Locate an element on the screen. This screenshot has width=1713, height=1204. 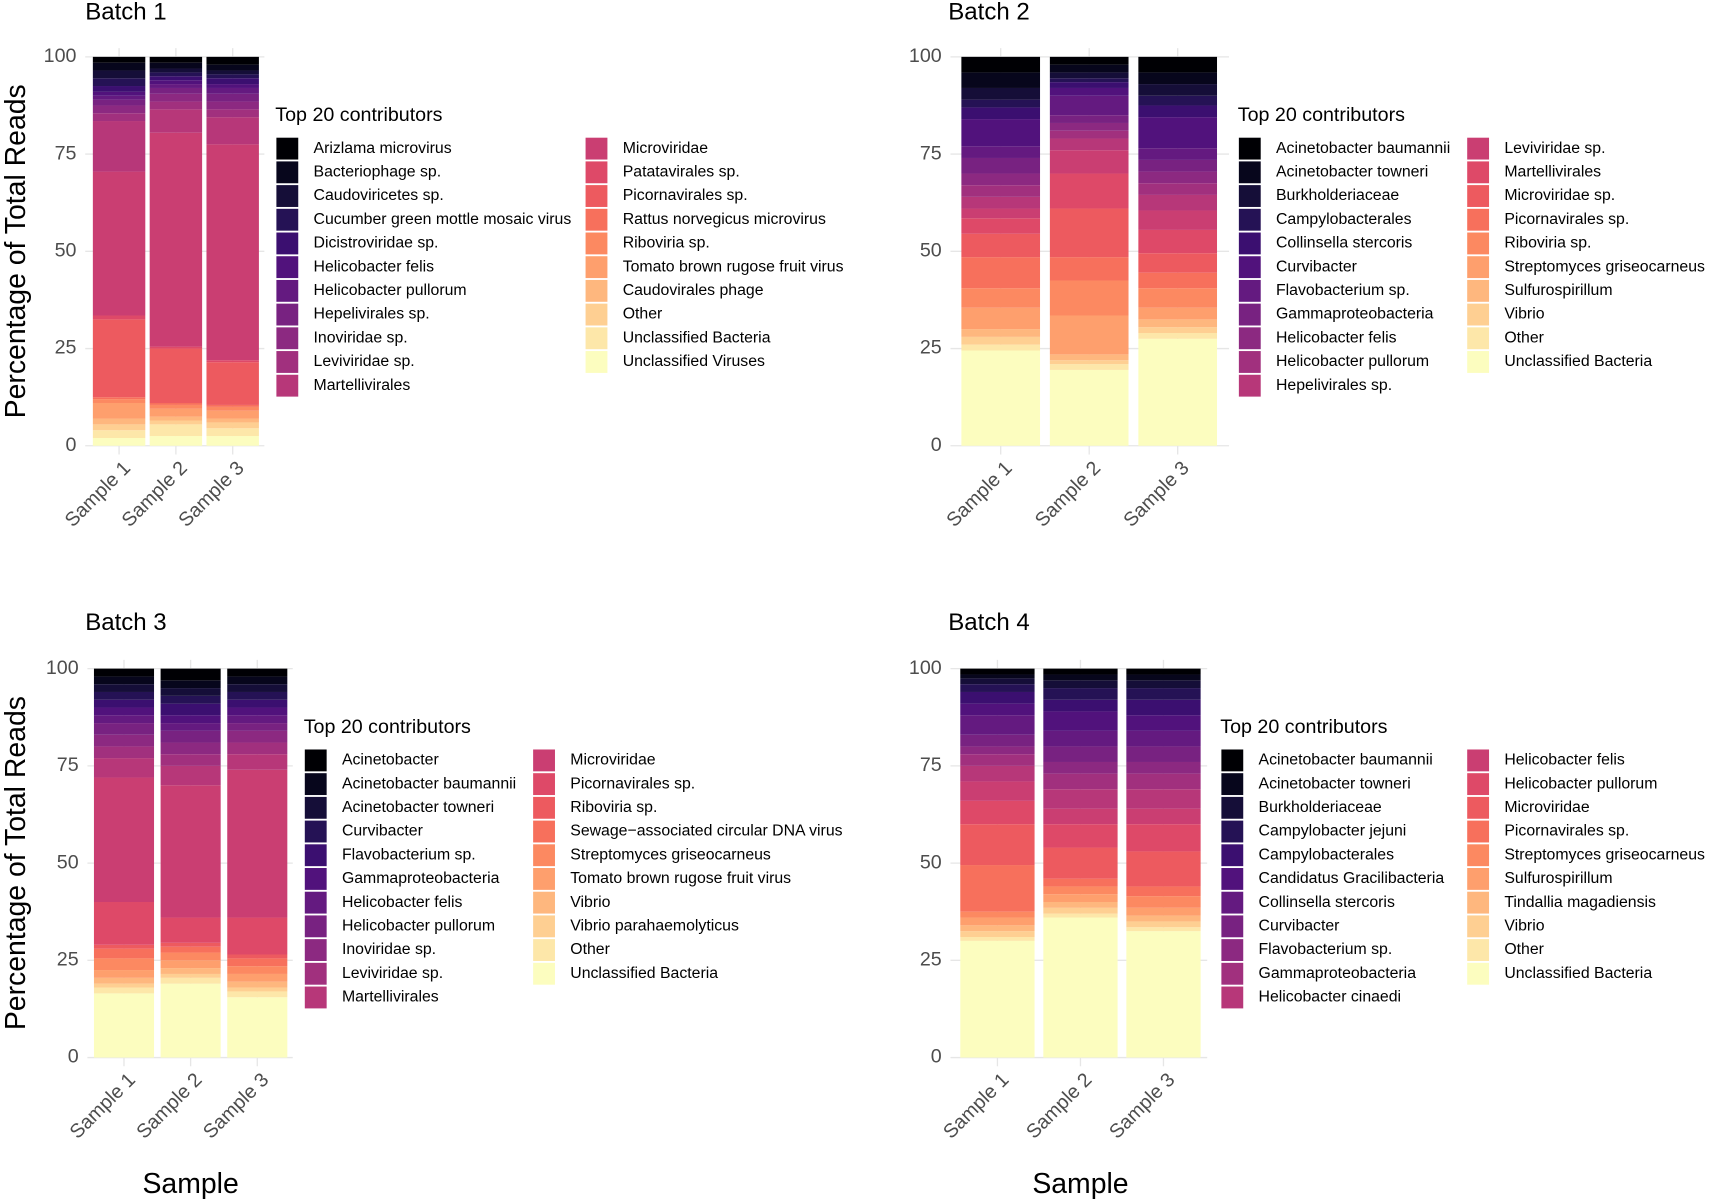
panel-title: Batch 1 is located at coordinates (125, 12).